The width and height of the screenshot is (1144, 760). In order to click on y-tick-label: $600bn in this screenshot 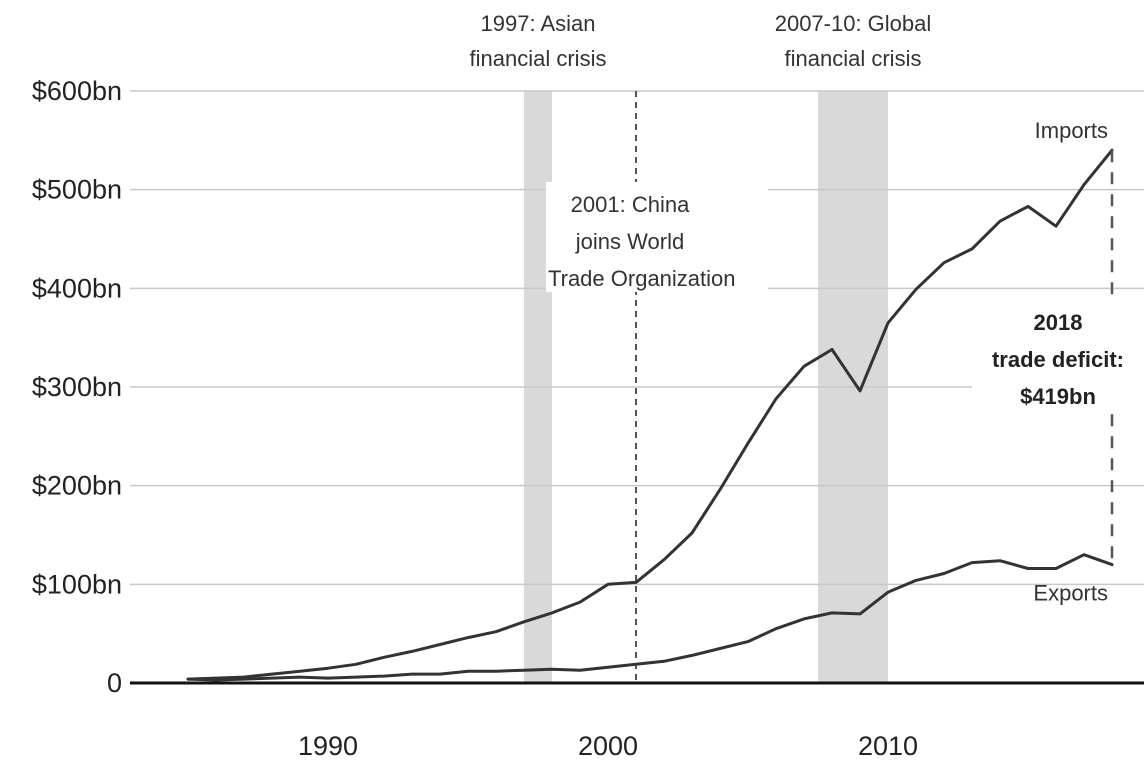, I will do `click(77, 91)`.